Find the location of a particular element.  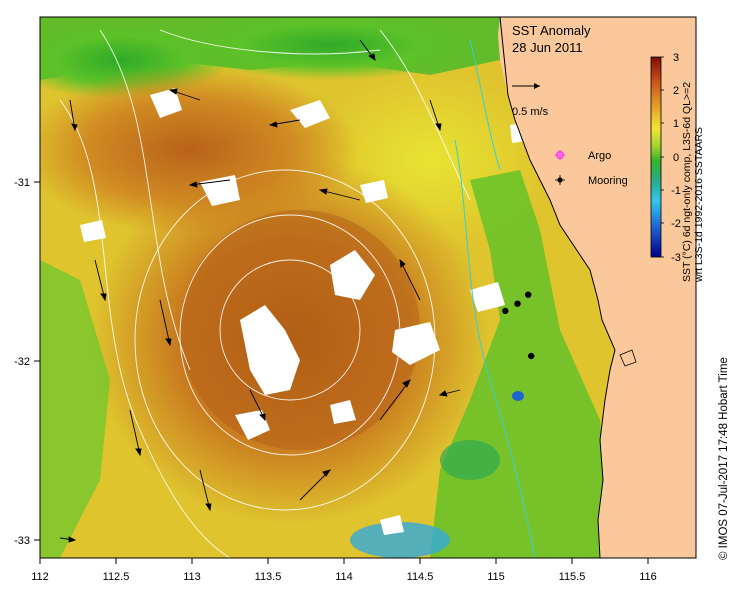

scale-arrowhead-icon is located at coordinates (537, 86).